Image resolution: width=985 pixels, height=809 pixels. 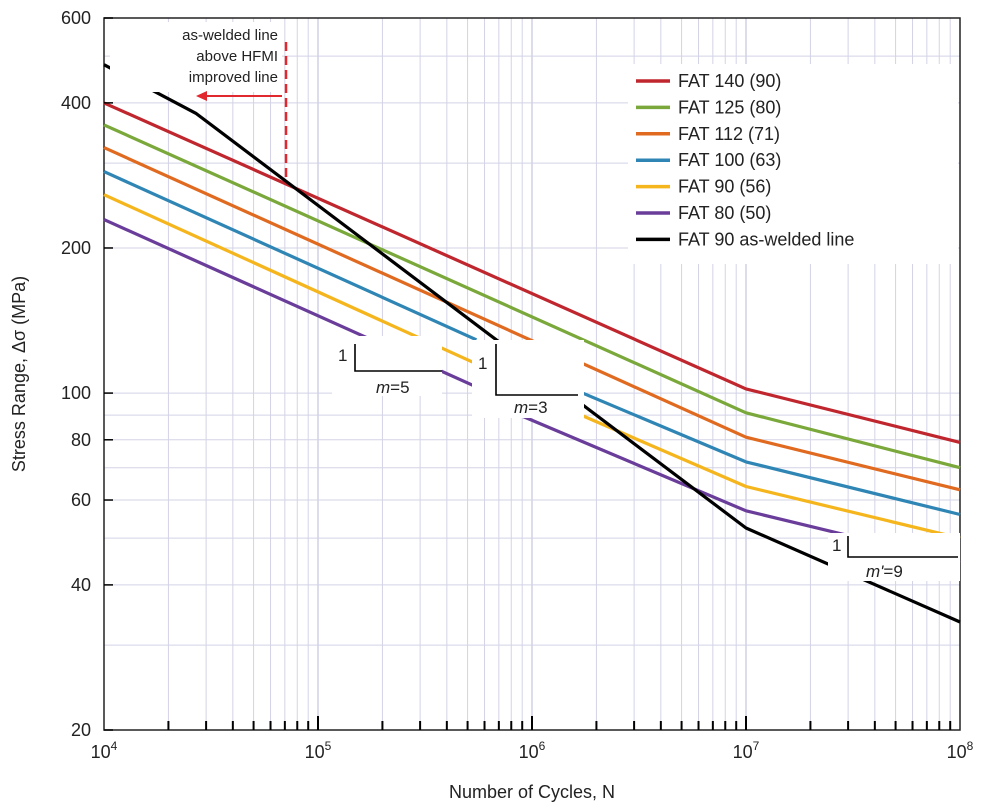 I want to click on x-tick-label: 10⁸, so click(x=960, y=750).